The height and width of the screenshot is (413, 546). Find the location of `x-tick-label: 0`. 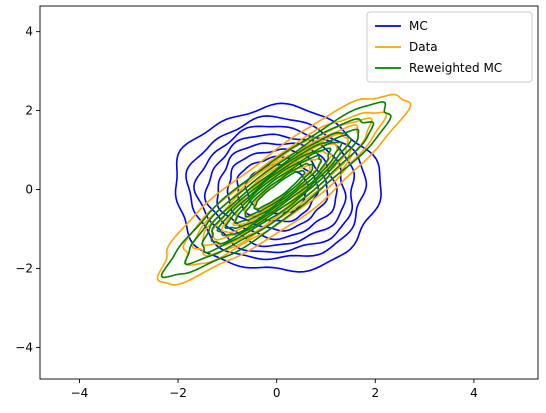

x-tick-label: 0 is located at coordinates (277, 393).